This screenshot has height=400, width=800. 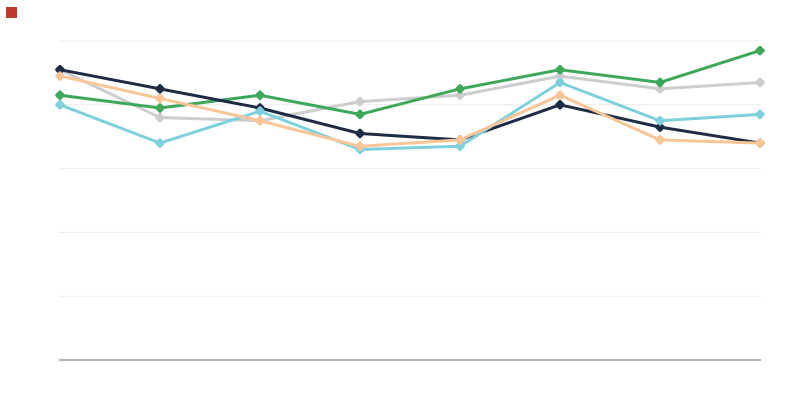 What do you see at coordinates (11, 12) in the screenshot?
I see `red-corner-marker` at bounding box center [11, 12].